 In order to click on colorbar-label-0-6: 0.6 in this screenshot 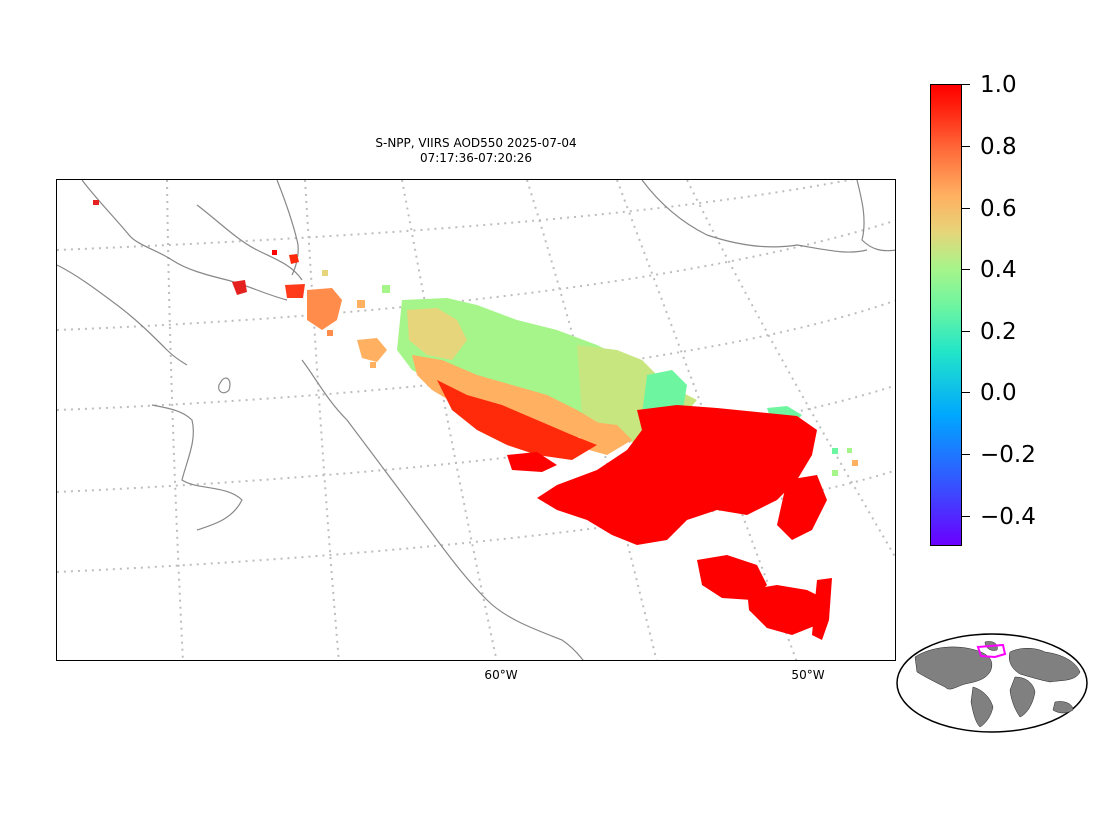, I will do `click(998, 209)`.